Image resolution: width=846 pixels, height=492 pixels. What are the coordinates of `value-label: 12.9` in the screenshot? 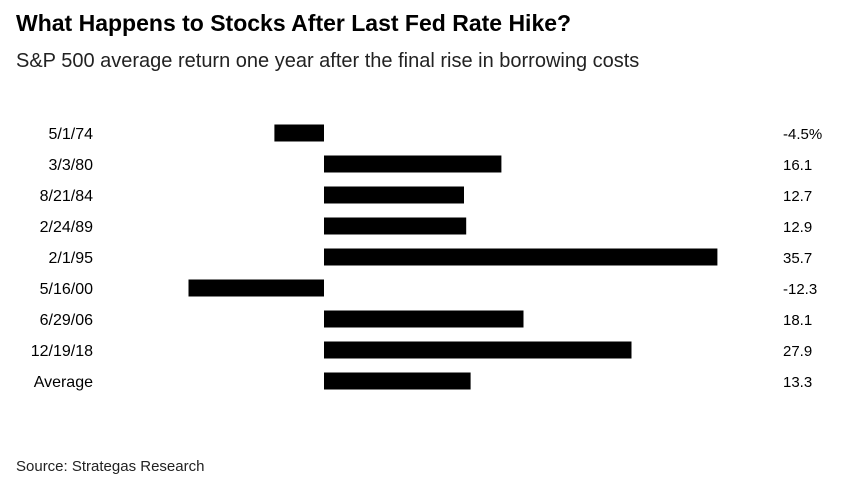 It's located at (797, 227).